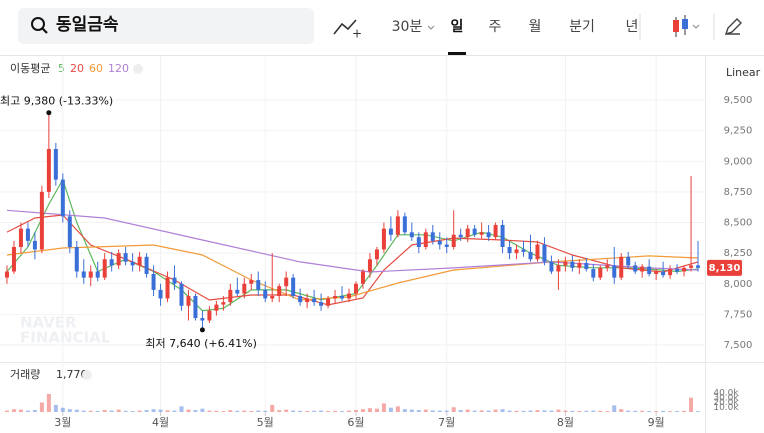  What do you see at coordinates (200, 343) in the screenshot?
I see `low-annotation: 최저 7,640 (+6.41%)` at bounding box center [200, 343].